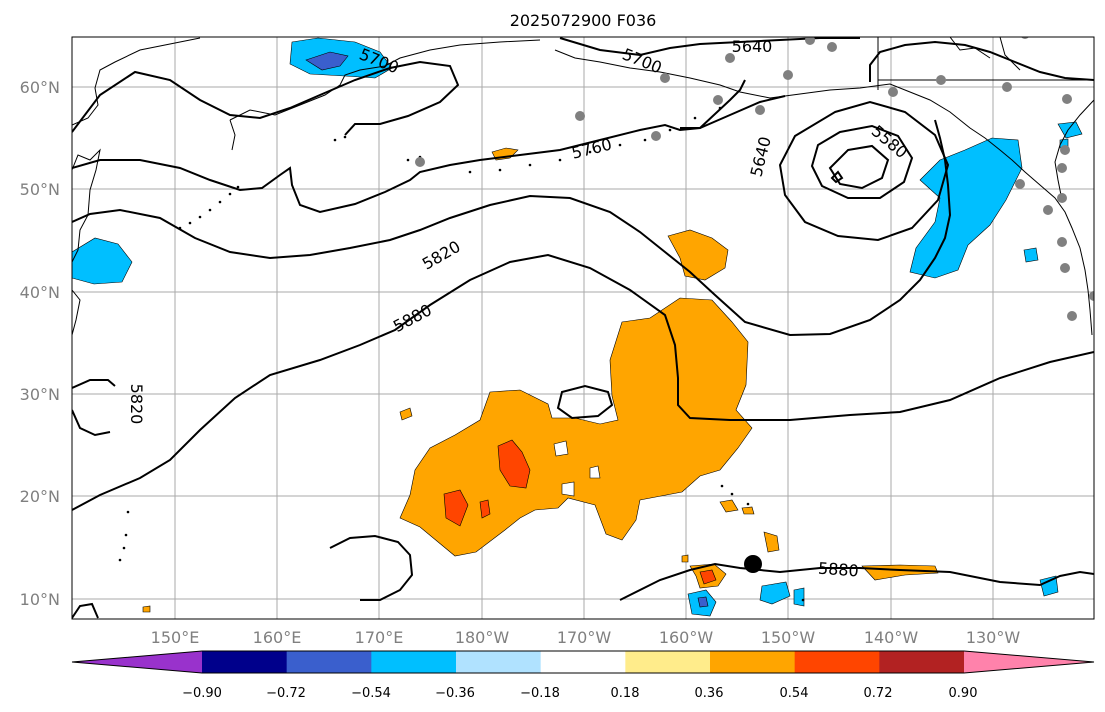  Describe the element at coordinates (1029, 662) in the screenshot. I see `colorbar-extend-max` at that location.